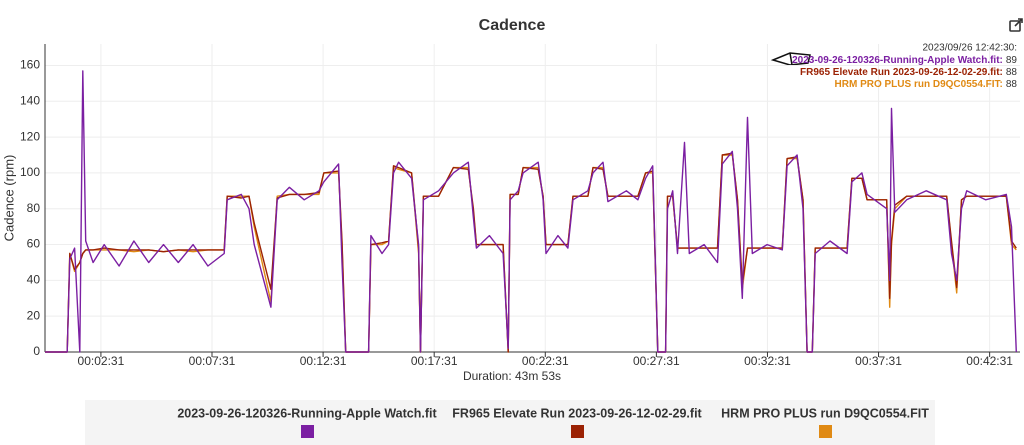 The height and width of the screenshot is (445, 1024). I want to click on y-tick-label: 120, so click(30, 136).